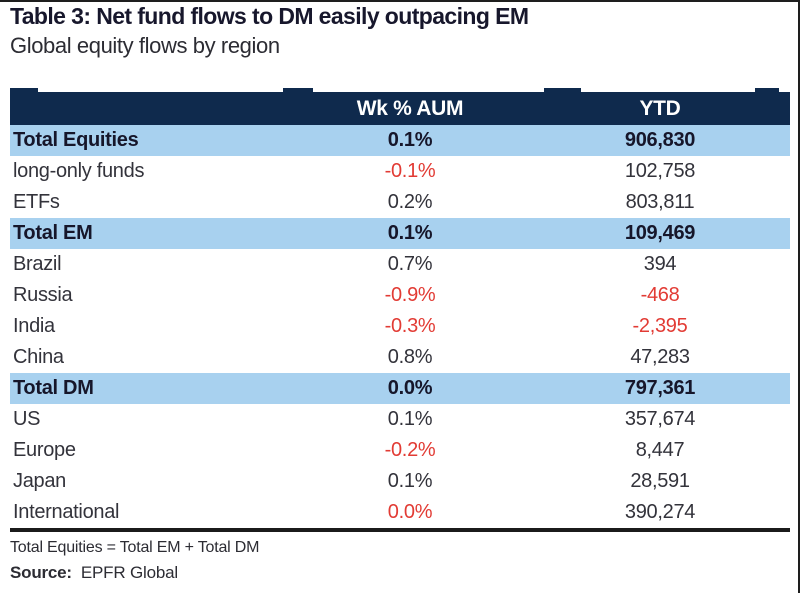 The height and width of the screenshot is (593, 800). I want to click on ytd-value: 390,274, so click(660, 512).